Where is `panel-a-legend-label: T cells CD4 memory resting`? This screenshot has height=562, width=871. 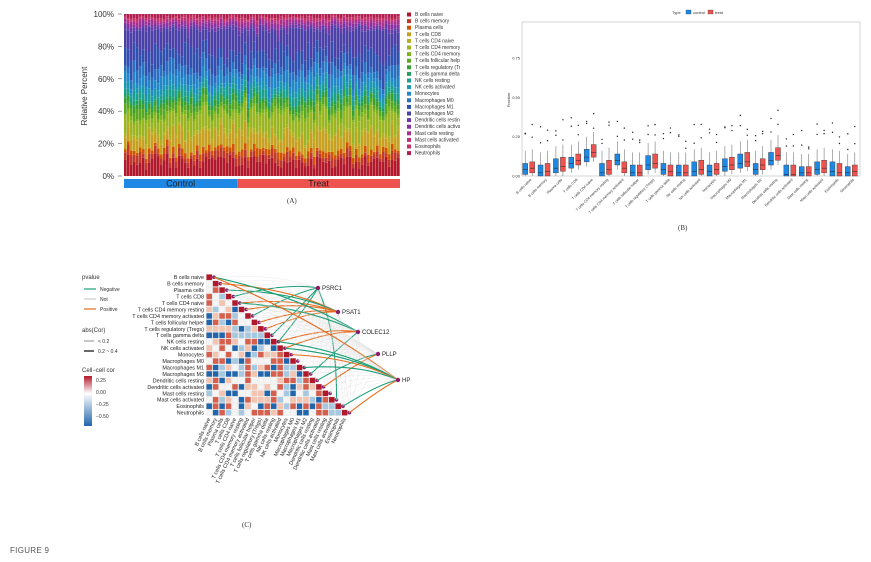
panel-a-legend-label: T cells CD4 memory resting is located at coordinates (437, 48).